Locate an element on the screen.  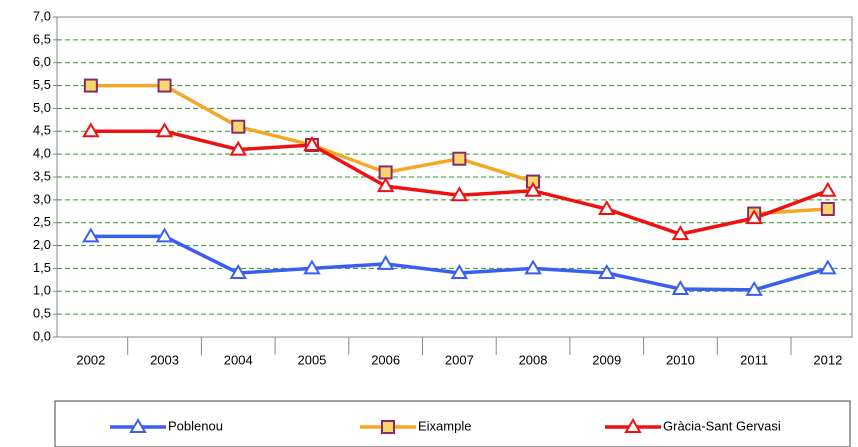
y-tick-label: 6,5 is located at coordinates (42, 38).